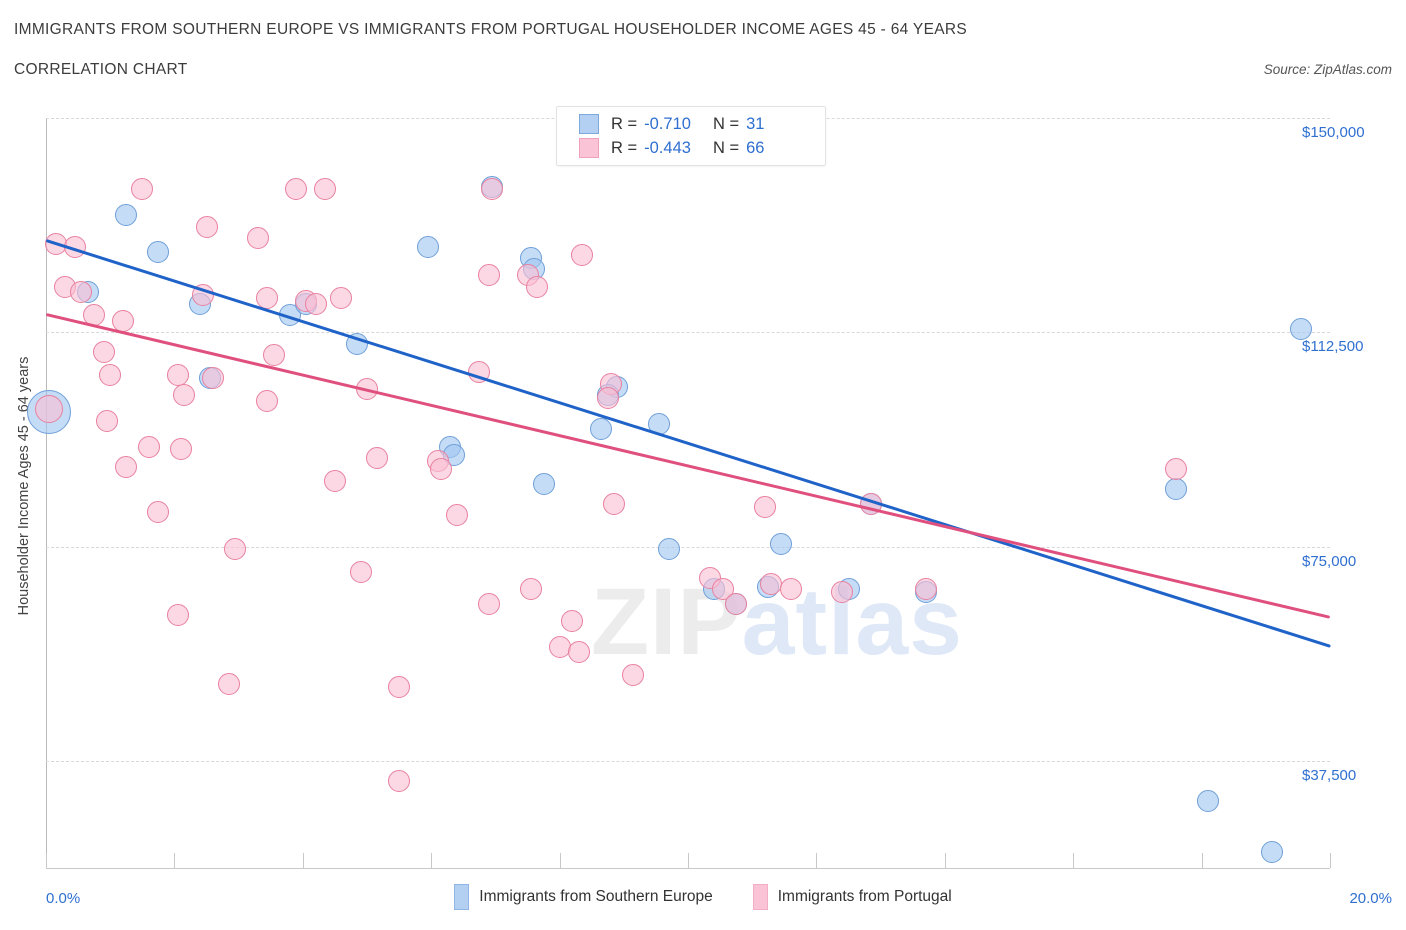 This screenshot has width=1406, height=930. I want to click on stats-row-portugal: R = -0.443 N = 66, so click(671, 148).